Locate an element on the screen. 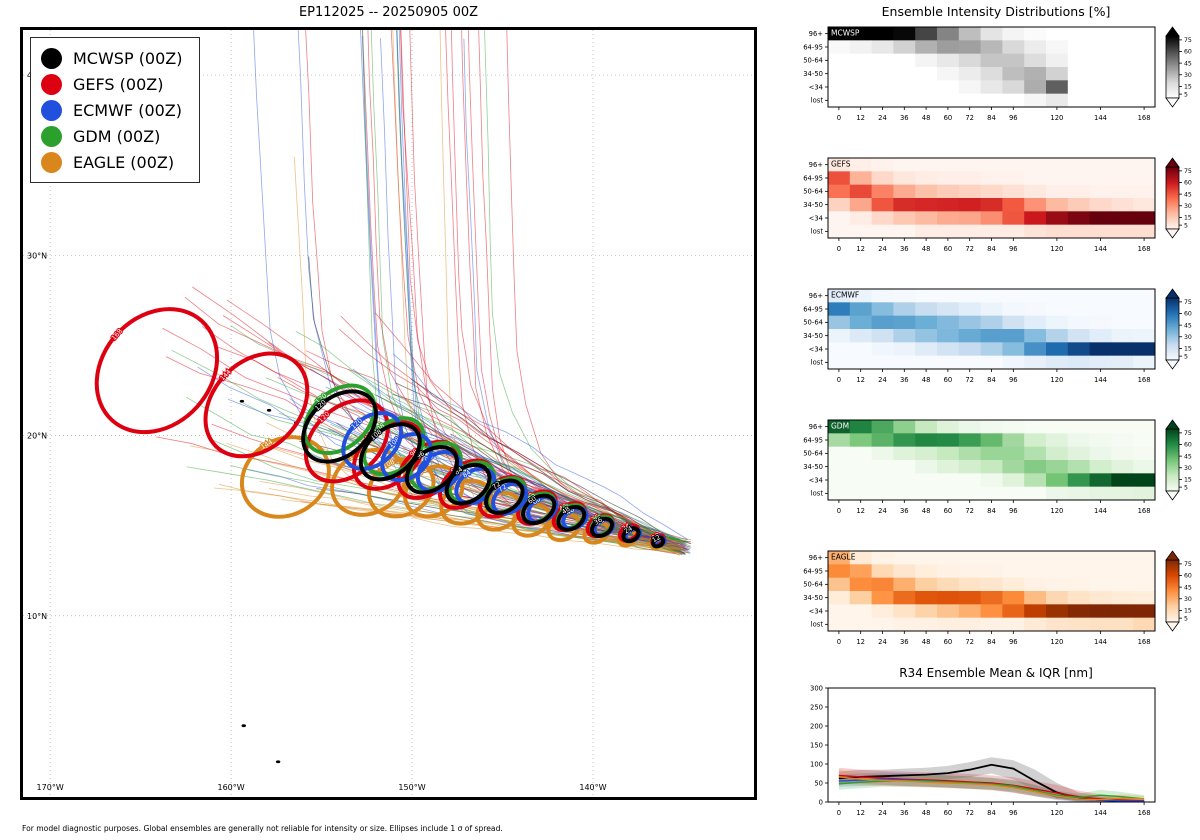 Image resolution: width=1200 pixels, height=840 pixels. r34-x-label: 48 is located at coordinates (926, 813).